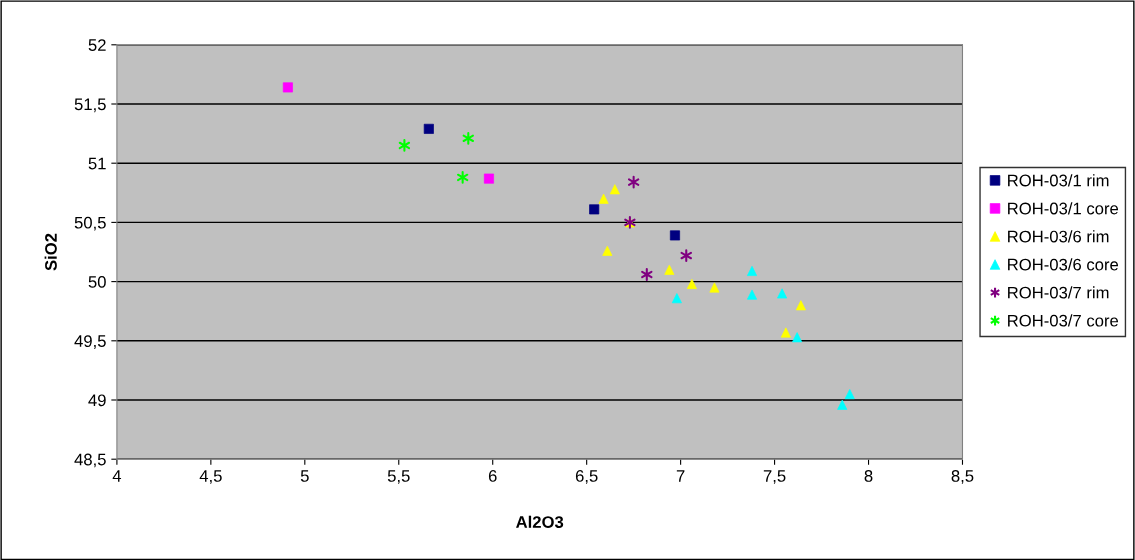 This screenshot has width=1135, height=560. What do you see at coordinates (398, 477) in the screenshot?
I see `x-tick-label: 5,5` at bounding box center [398, 477].